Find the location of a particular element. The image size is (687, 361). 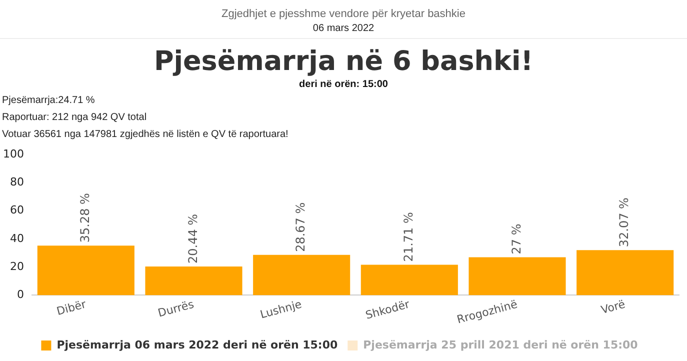

text: Votuar 36561 nga 147981 zgjedhës në listën e QV të raportuara! is located at coordinates (146, 134).